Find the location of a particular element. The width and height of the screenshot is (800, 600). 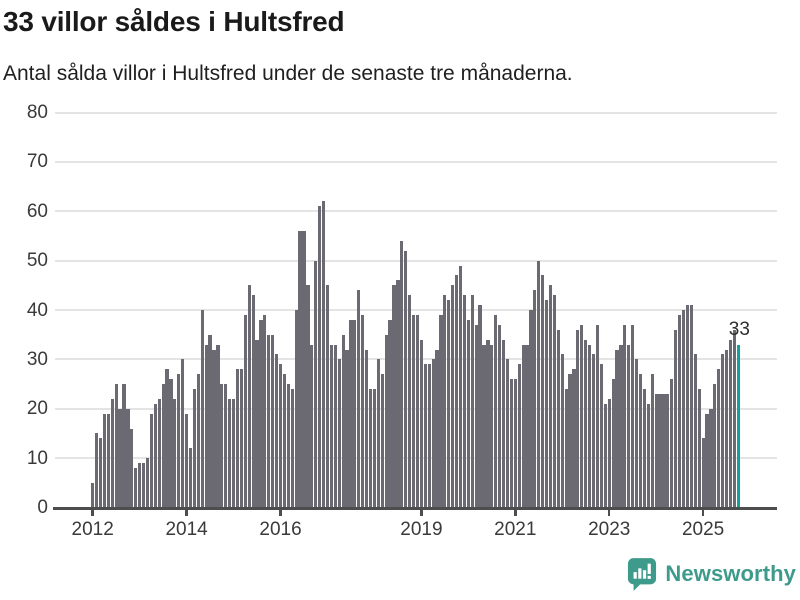

x-tick-label: 2014 is located at coordinates (186, 529).